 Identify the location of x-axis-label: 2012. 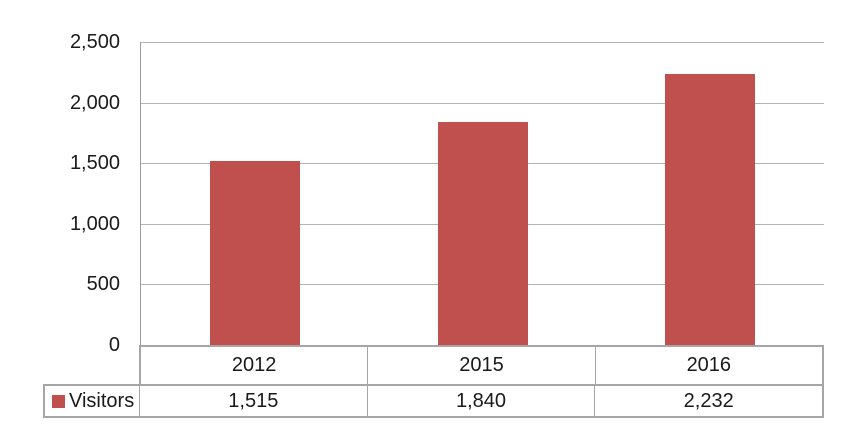
(254, 365).